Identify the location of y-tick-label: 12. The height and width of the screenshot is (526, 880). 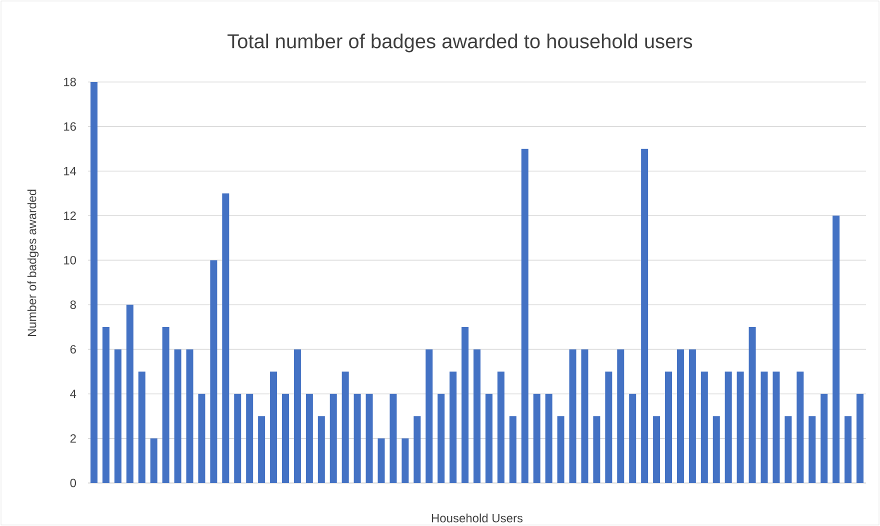
(70, 215).